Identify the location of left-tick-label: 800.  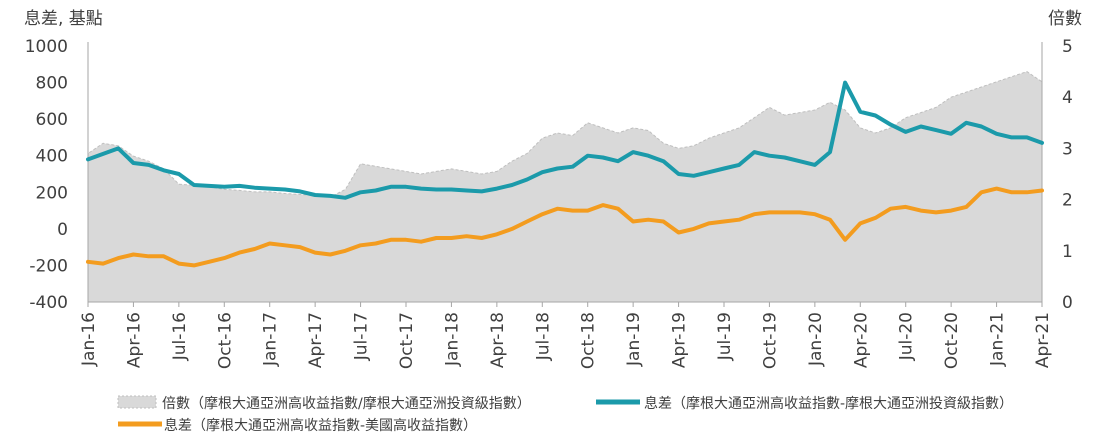
(52, 84).